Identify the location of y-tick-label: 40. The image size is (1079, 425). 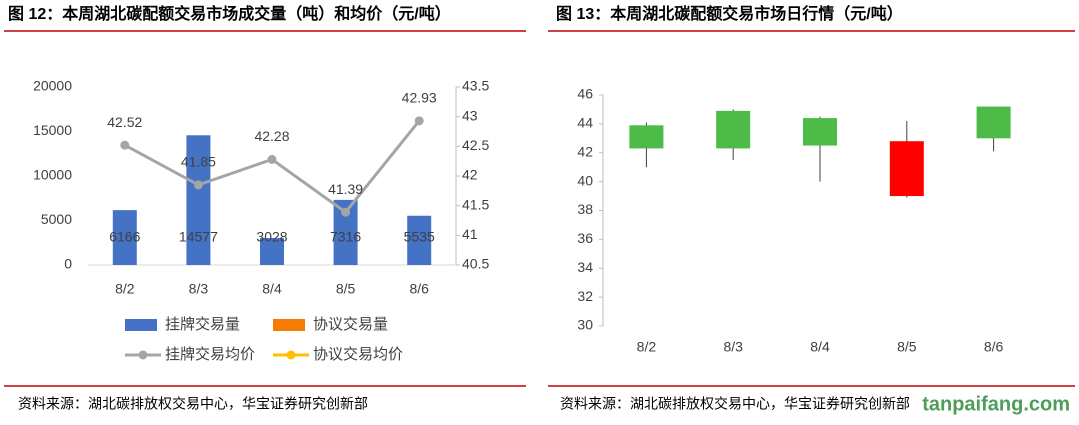
(585, 180).